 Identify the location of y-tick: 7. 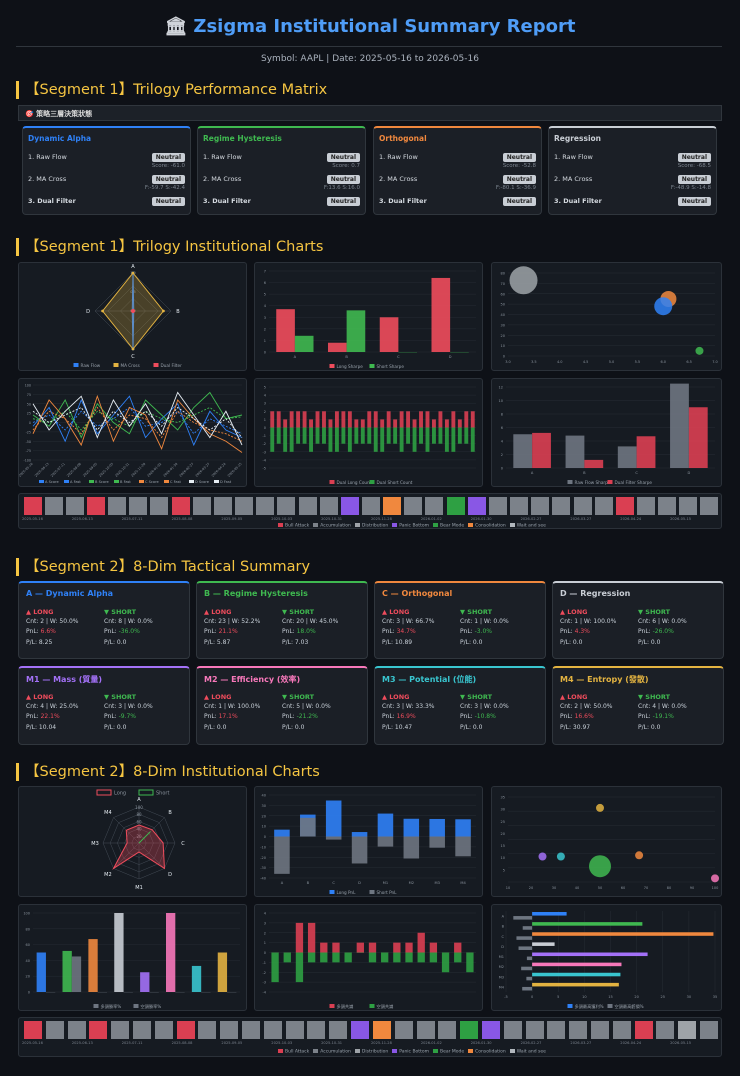
(265, 272).